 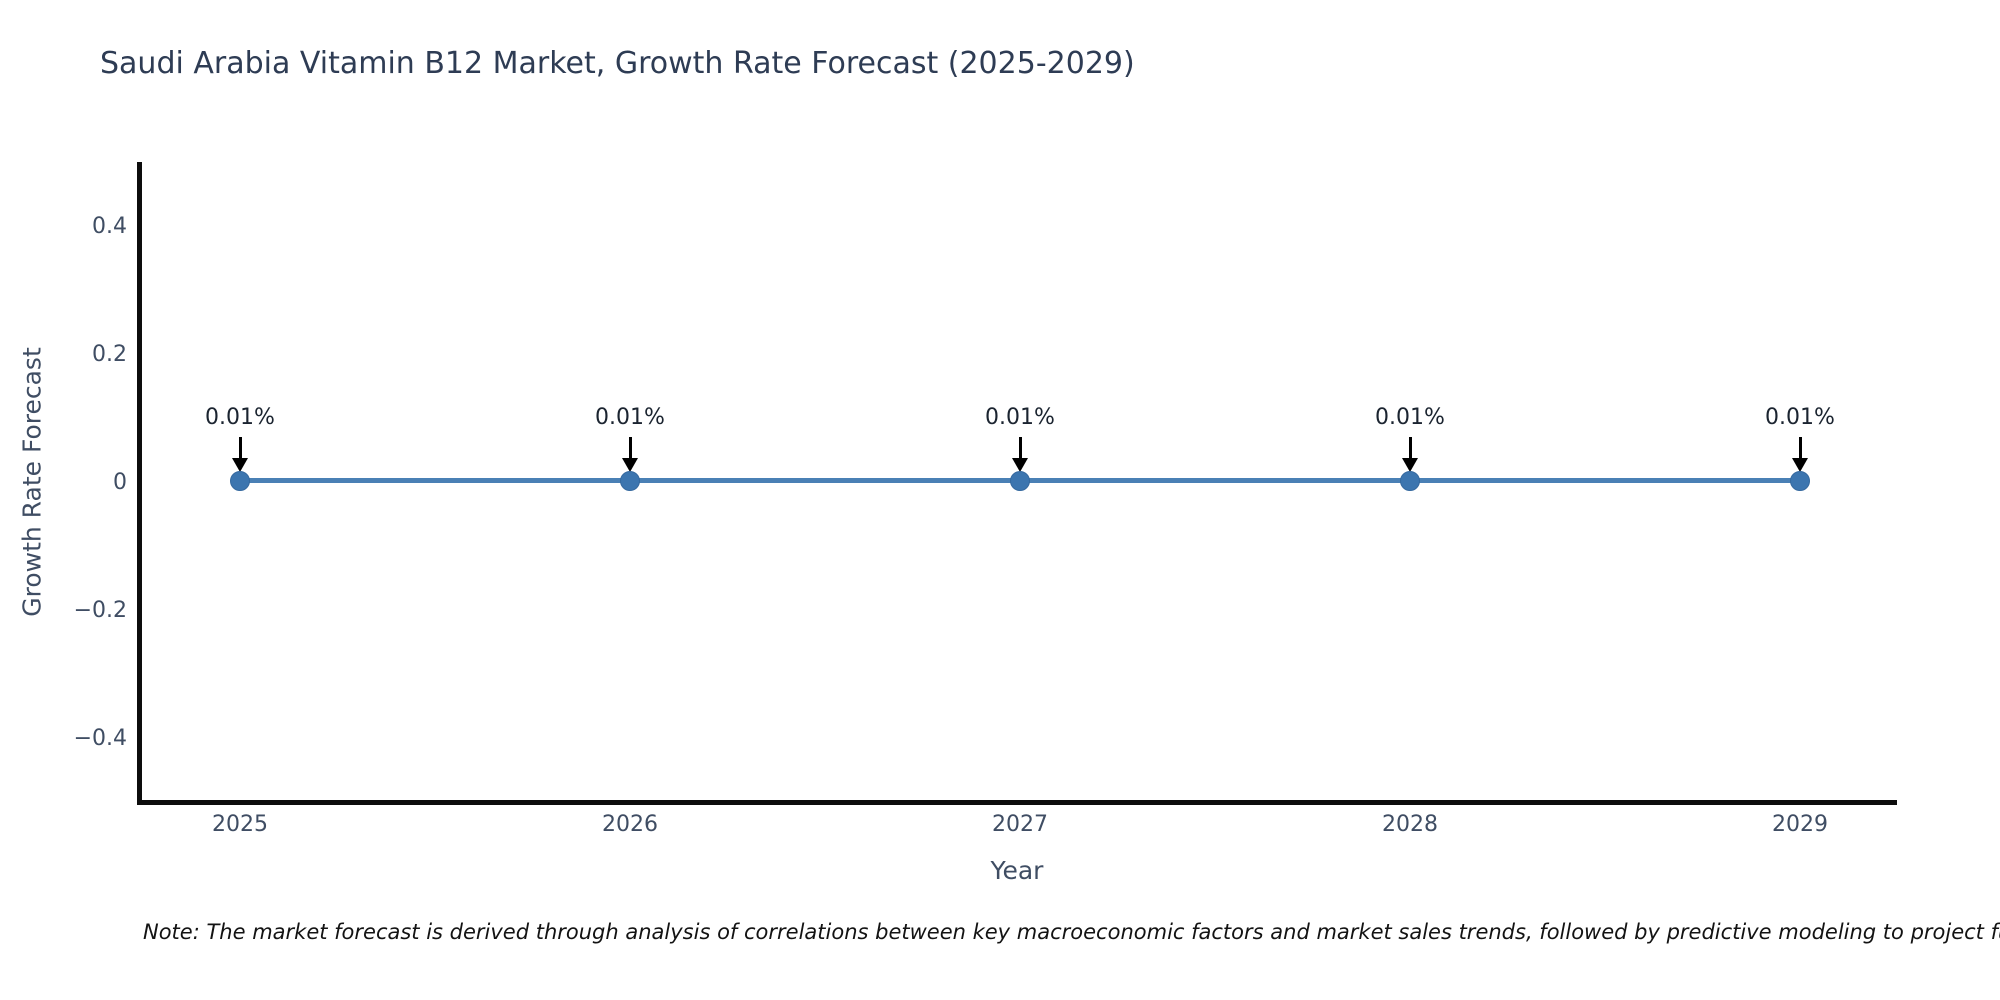 I want to click on y-tick-label: −0.2, so click(x=100, y=610).